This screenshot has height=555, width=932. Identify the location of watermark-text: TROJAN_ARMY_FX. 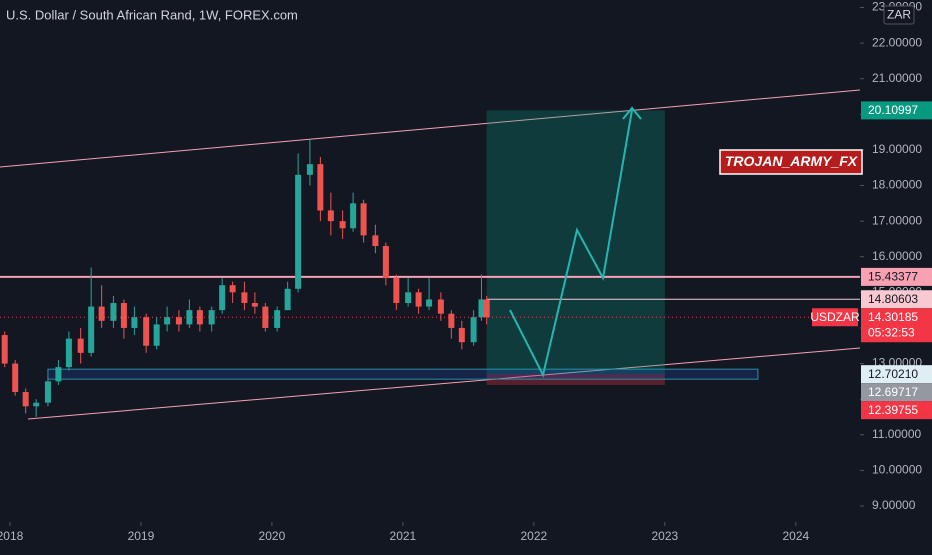
(792, 161).